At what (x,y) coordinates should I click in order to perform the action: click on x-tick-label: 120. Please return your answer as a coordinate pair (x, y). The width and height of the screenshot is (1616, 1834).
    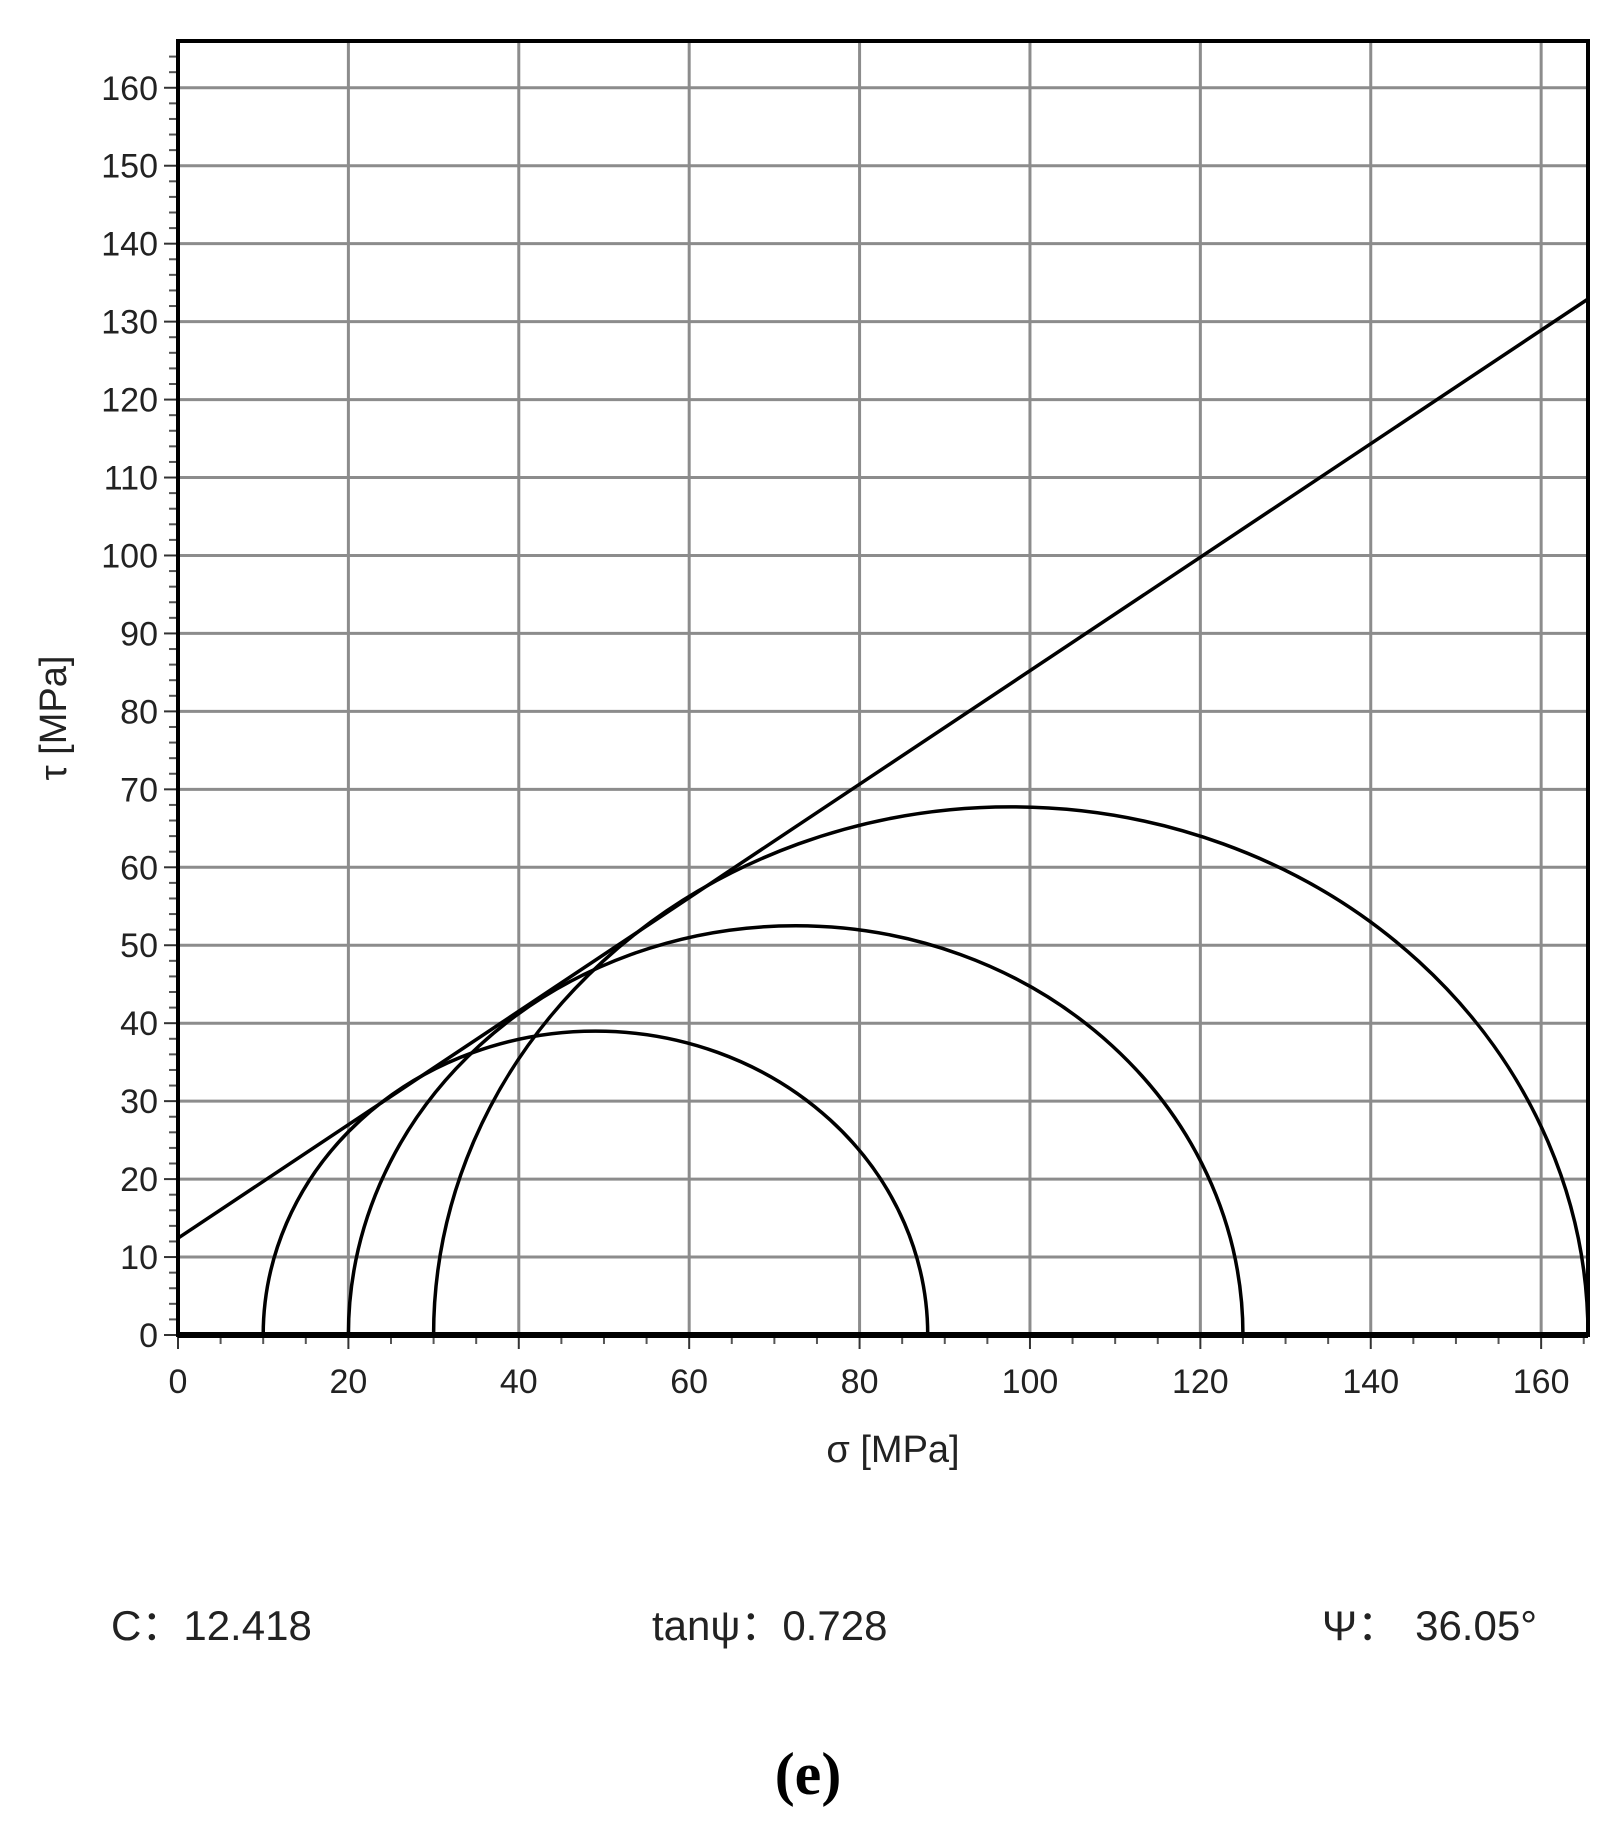
    Looking at the image, I should click on (1200, 1382).